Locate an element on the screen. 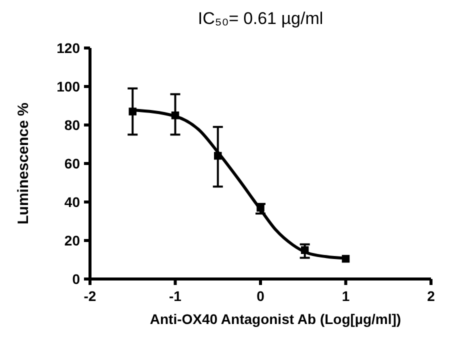  x-tick-label: 1 is located at coordinates (346, 296).